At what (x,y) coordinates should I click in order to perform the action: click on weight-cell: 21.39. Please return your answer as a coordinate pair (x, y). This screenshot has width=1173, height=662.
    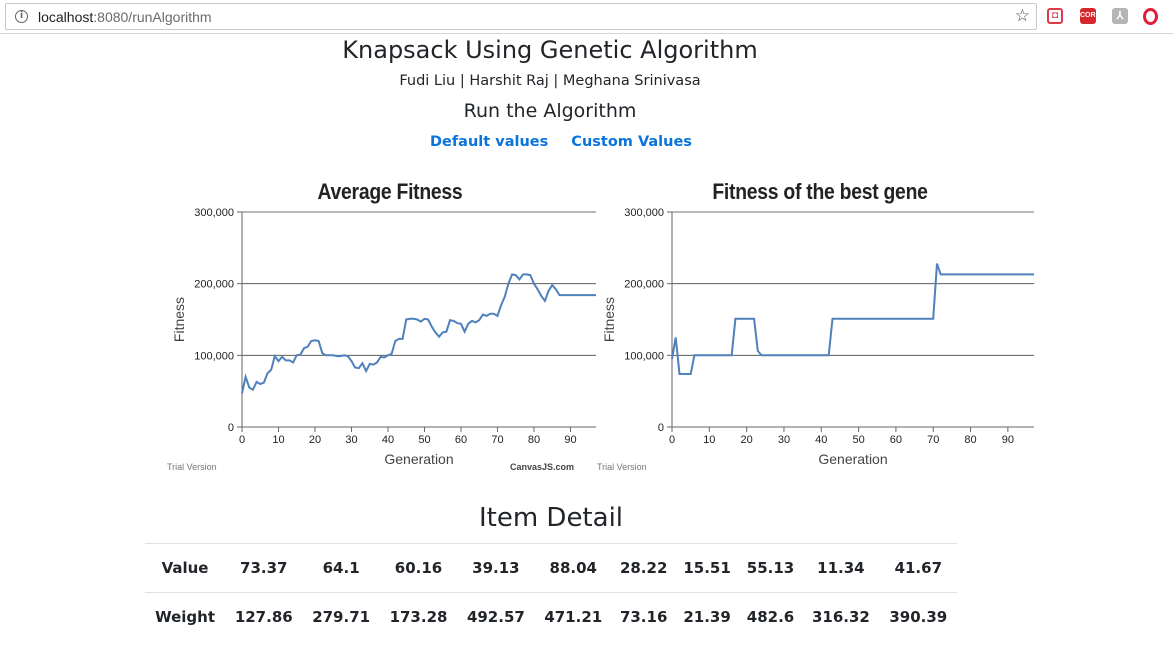
    Looking at the image, I should click on (707, 617).